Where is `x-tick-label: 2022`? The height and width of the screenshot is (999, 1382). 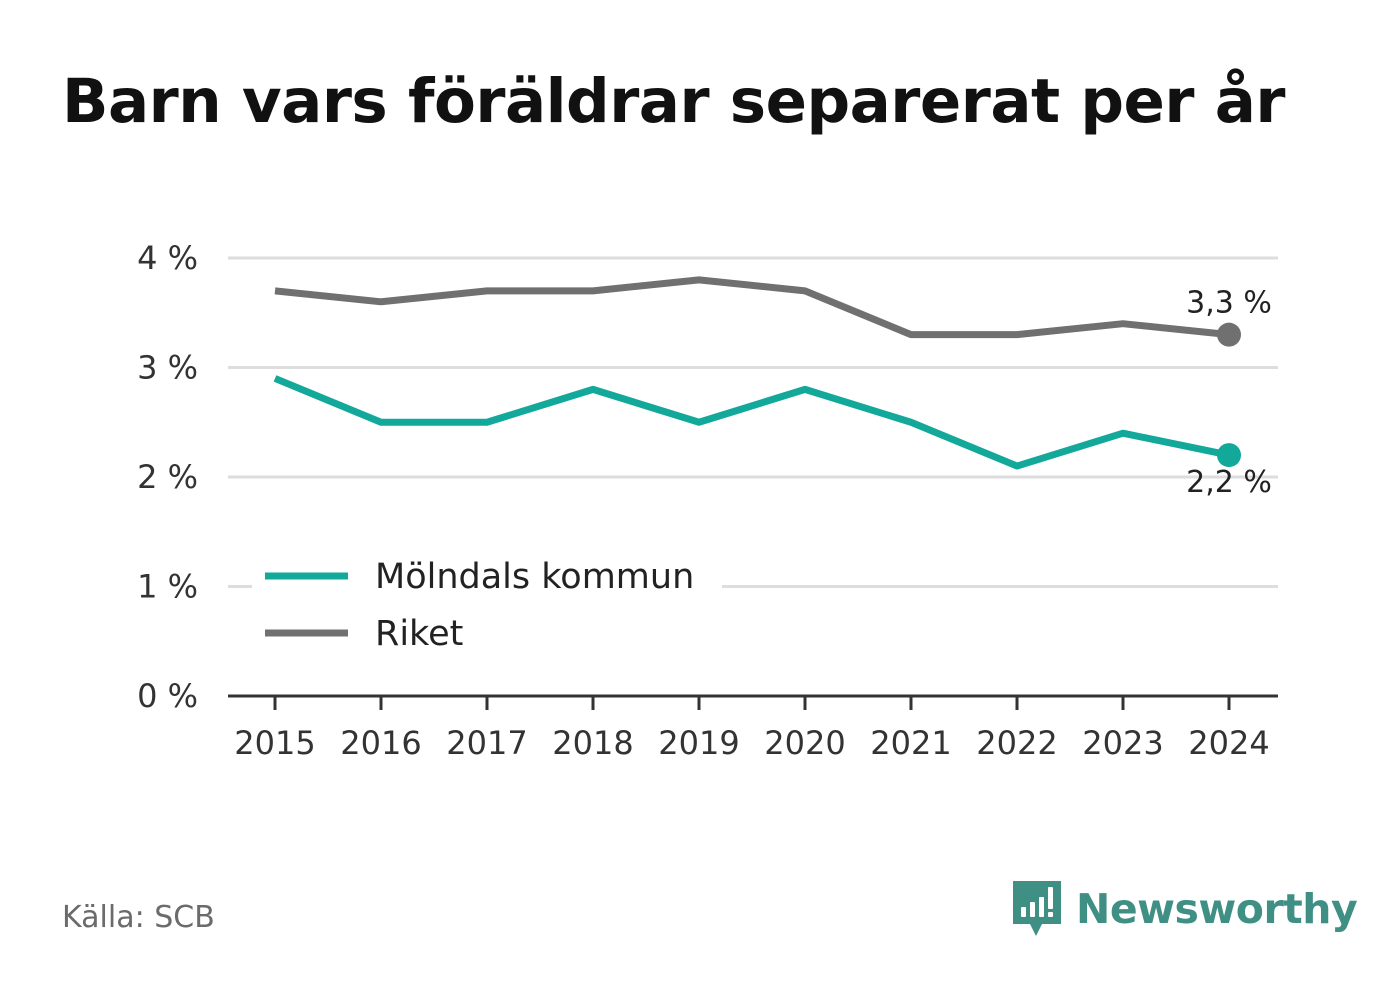
x-tick-label: 2022 is located at coordinates (1016, 743).